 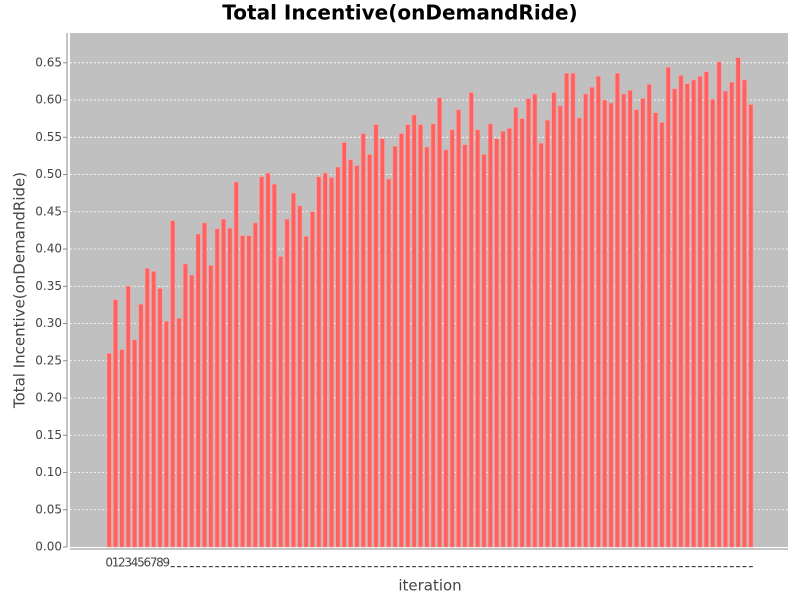 I want to click on x-tick-label: 3, so click(x=128, y=563).